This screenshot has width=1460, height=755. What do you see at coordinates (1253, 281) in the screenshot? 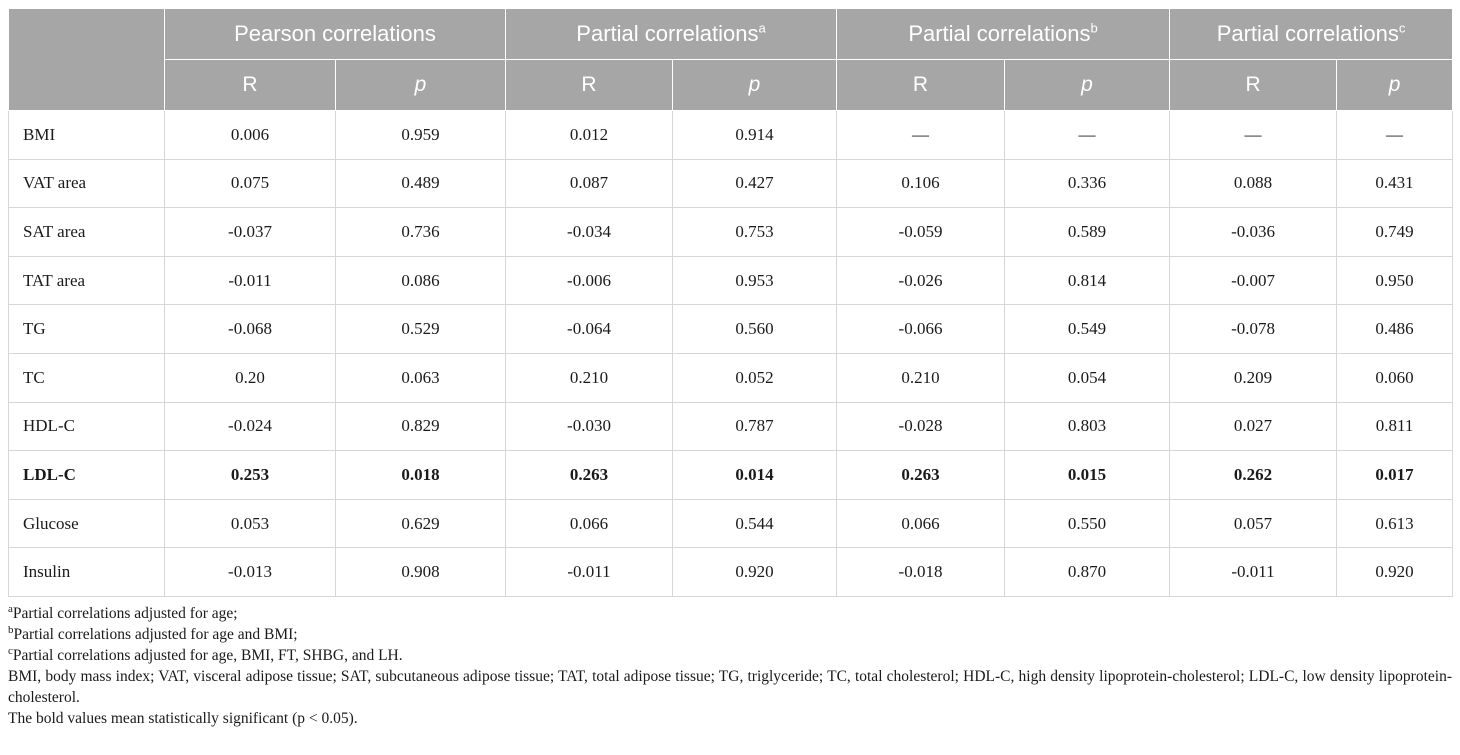
I see `r-value-cell: -0.007` at bounding box center [1253, 281].